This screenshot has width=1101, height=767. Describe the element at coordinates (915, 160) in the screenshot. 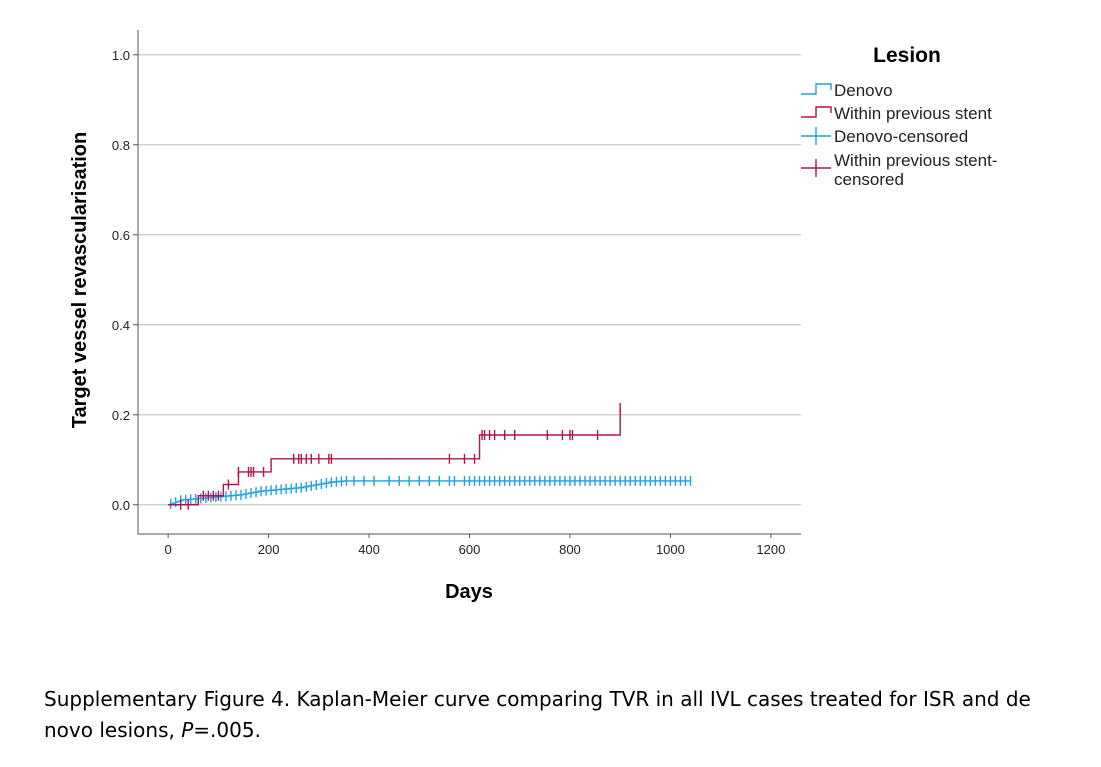

I see `legend-label-line: Within previous stent-` at that location.